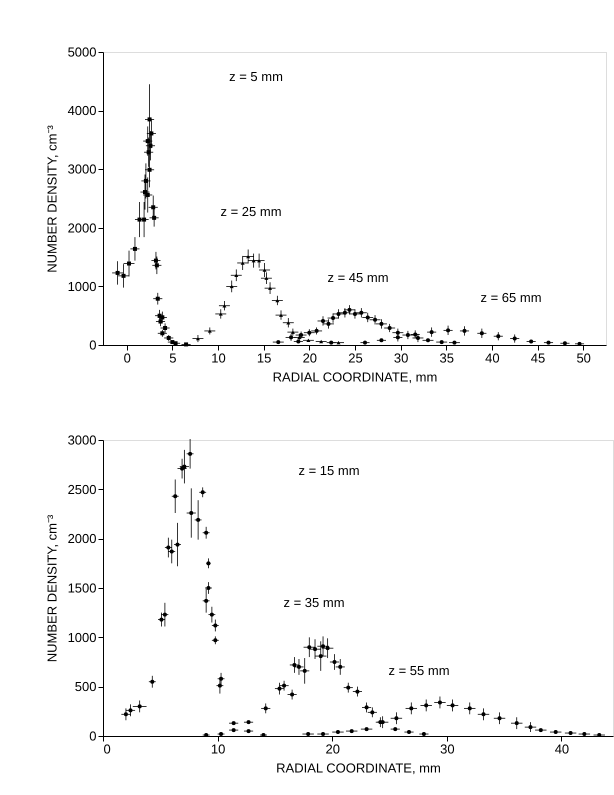 The image size is (614, 795). I want to click on y-tick-label: 2000, so click(82, 538).